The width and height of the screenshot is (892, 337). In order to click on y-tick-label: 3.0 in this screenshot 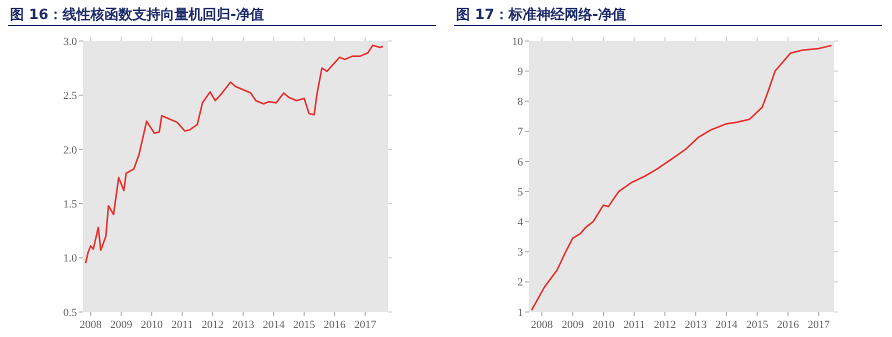, I will do `click(70, 42)`.